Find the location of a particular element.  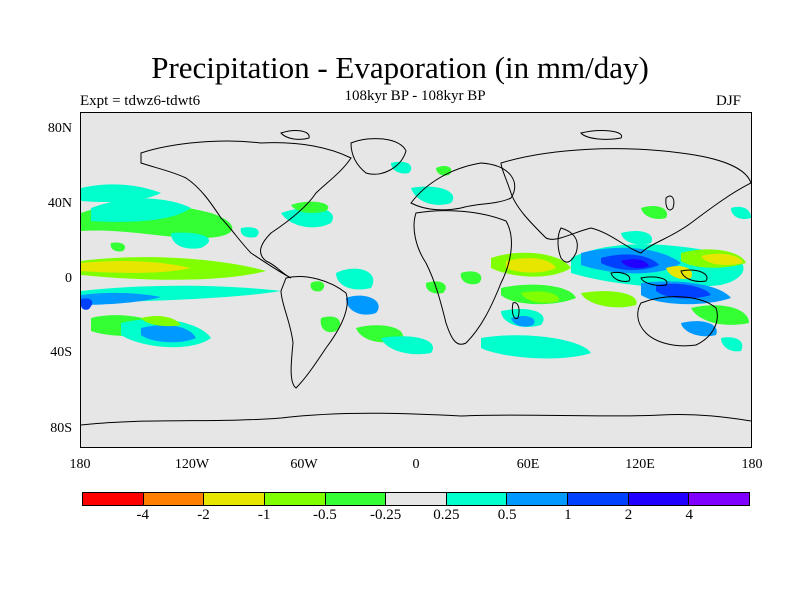

period-subtitle: 108kyr BP - 108kyr BP is located at coordinates (415, 96).